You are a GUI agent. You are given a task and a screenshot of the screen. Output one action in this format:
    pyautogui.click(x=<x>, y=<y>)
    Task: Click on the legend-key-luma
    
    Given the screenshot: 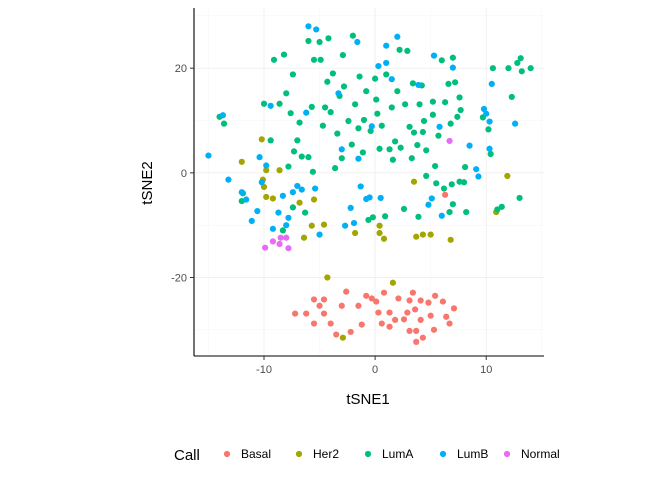 What is the action you would take?
    pyautogui.click(x=368, y=454)
    